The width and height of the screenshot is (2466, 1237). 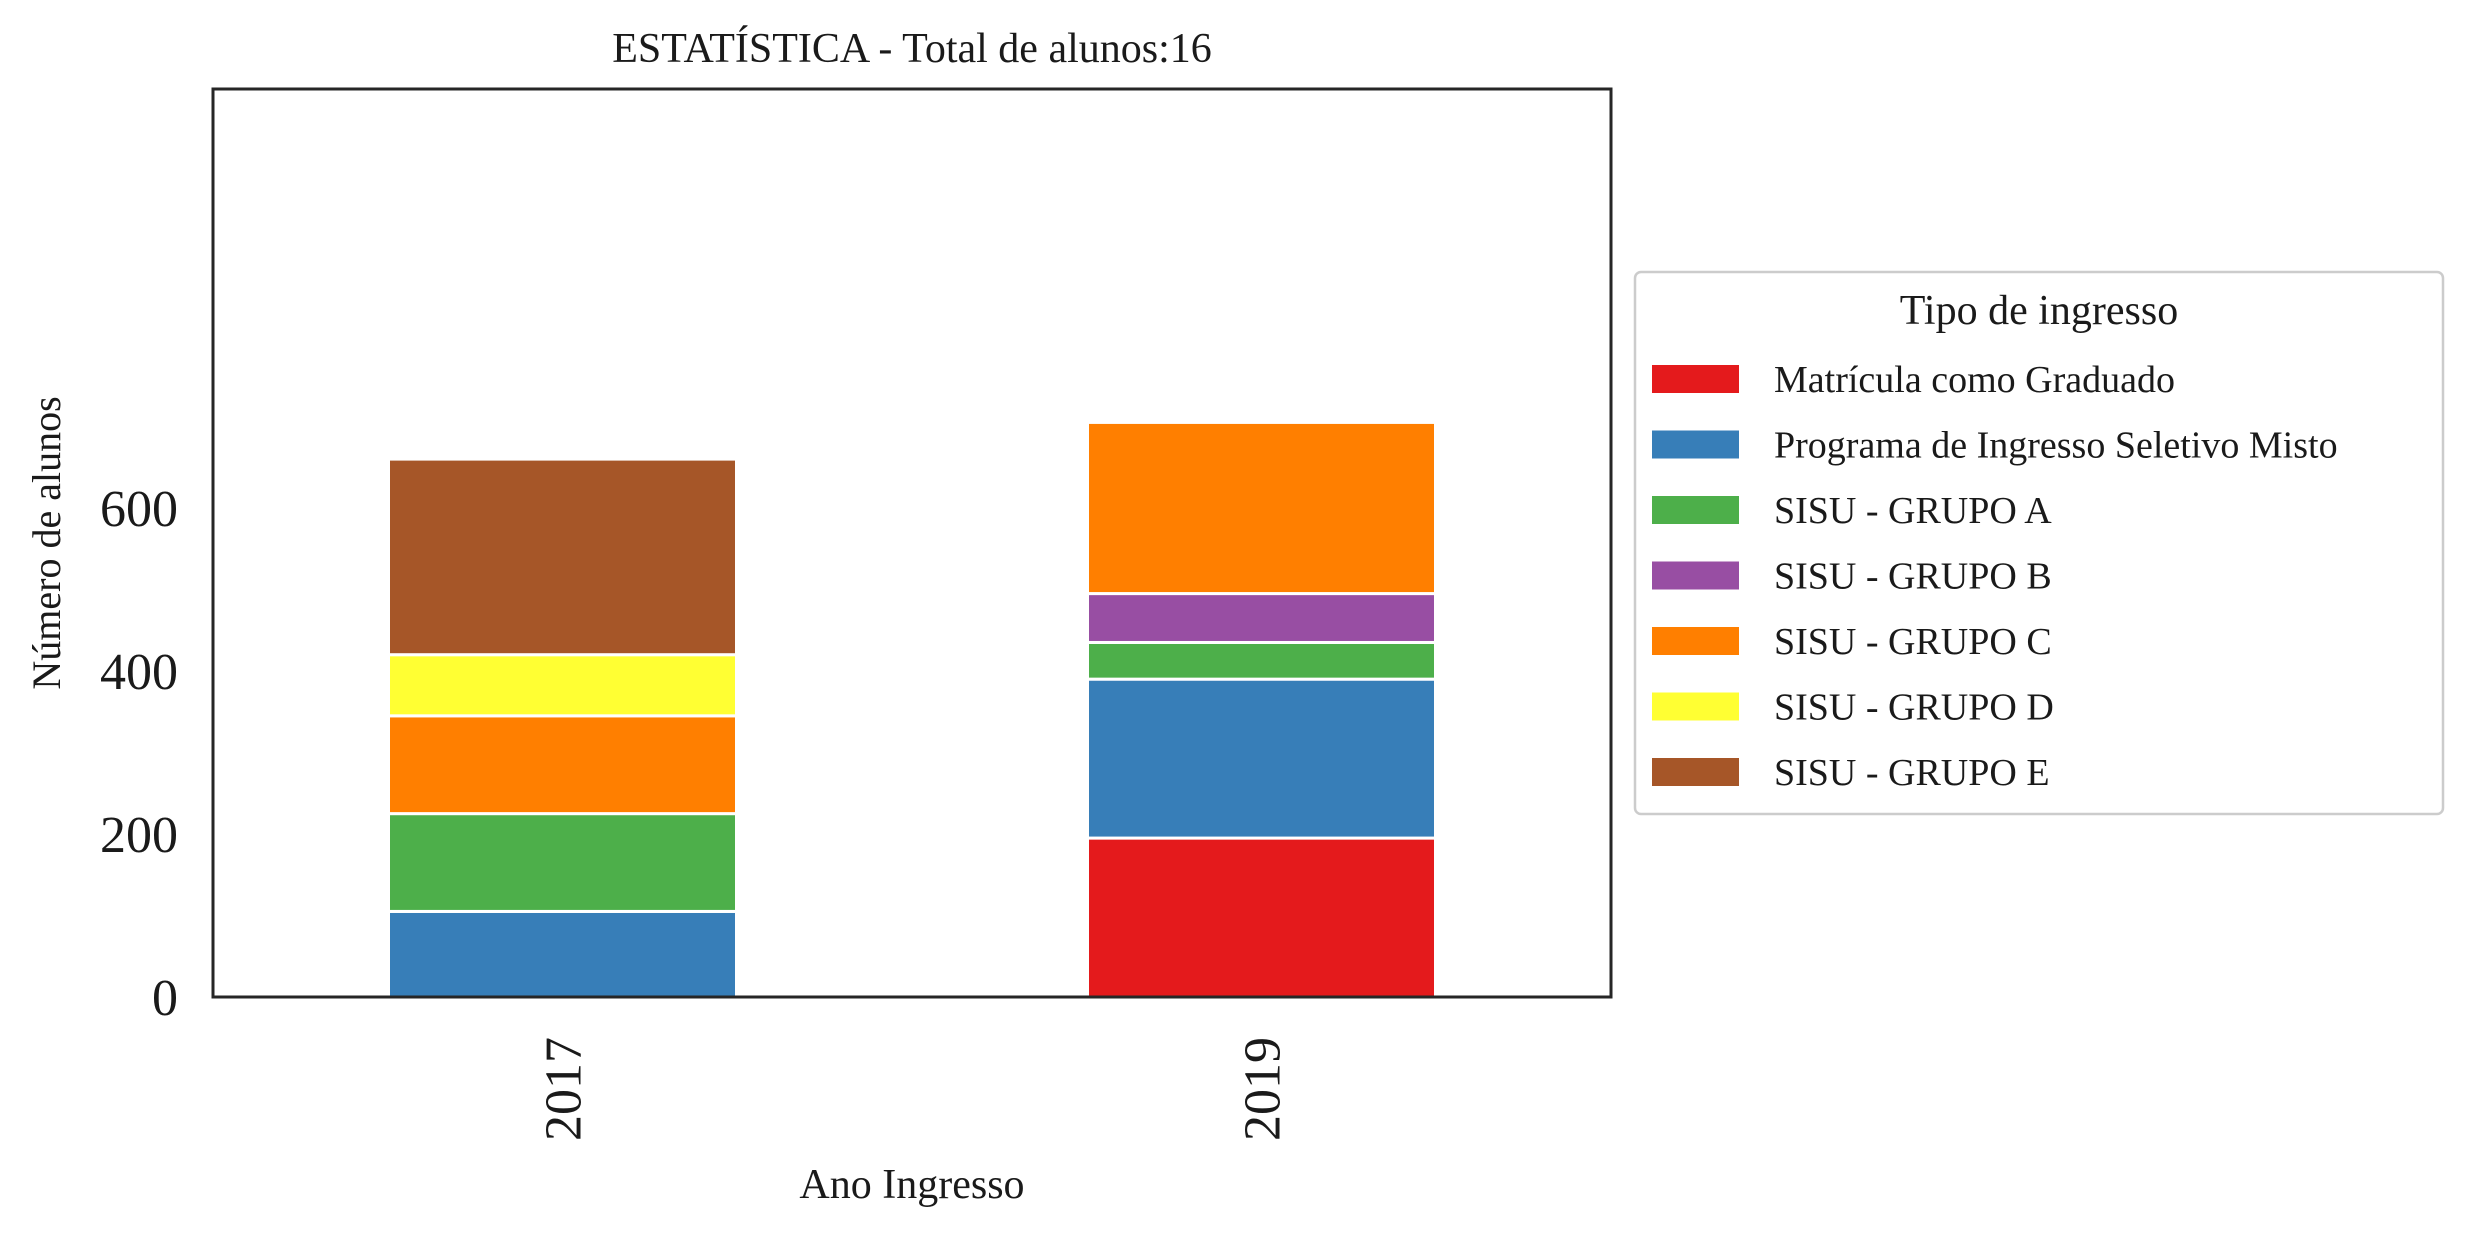 I want to click on y-tick-label: 400, so click(x=139, y=672).